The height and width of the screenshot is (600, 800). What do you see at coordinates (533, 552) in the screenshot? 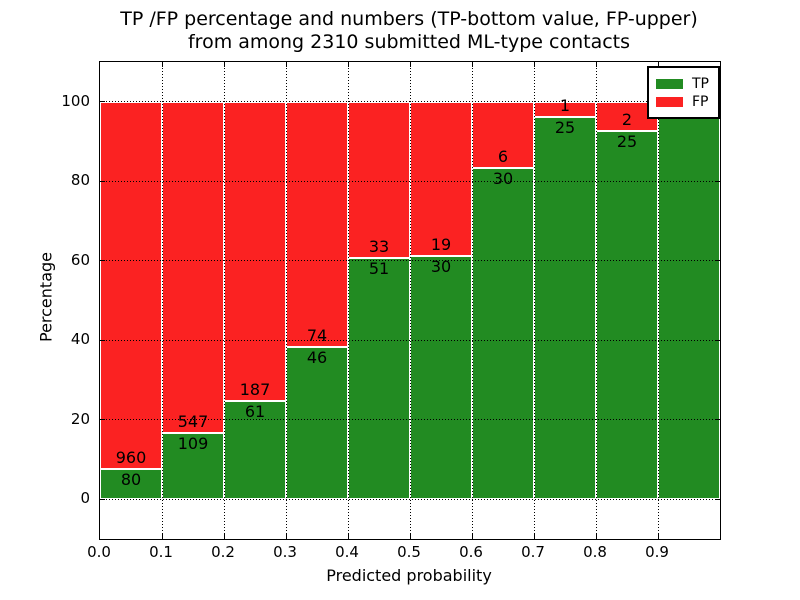
I see `x-tick-label: 0.7` at bounding box center [533, 552].